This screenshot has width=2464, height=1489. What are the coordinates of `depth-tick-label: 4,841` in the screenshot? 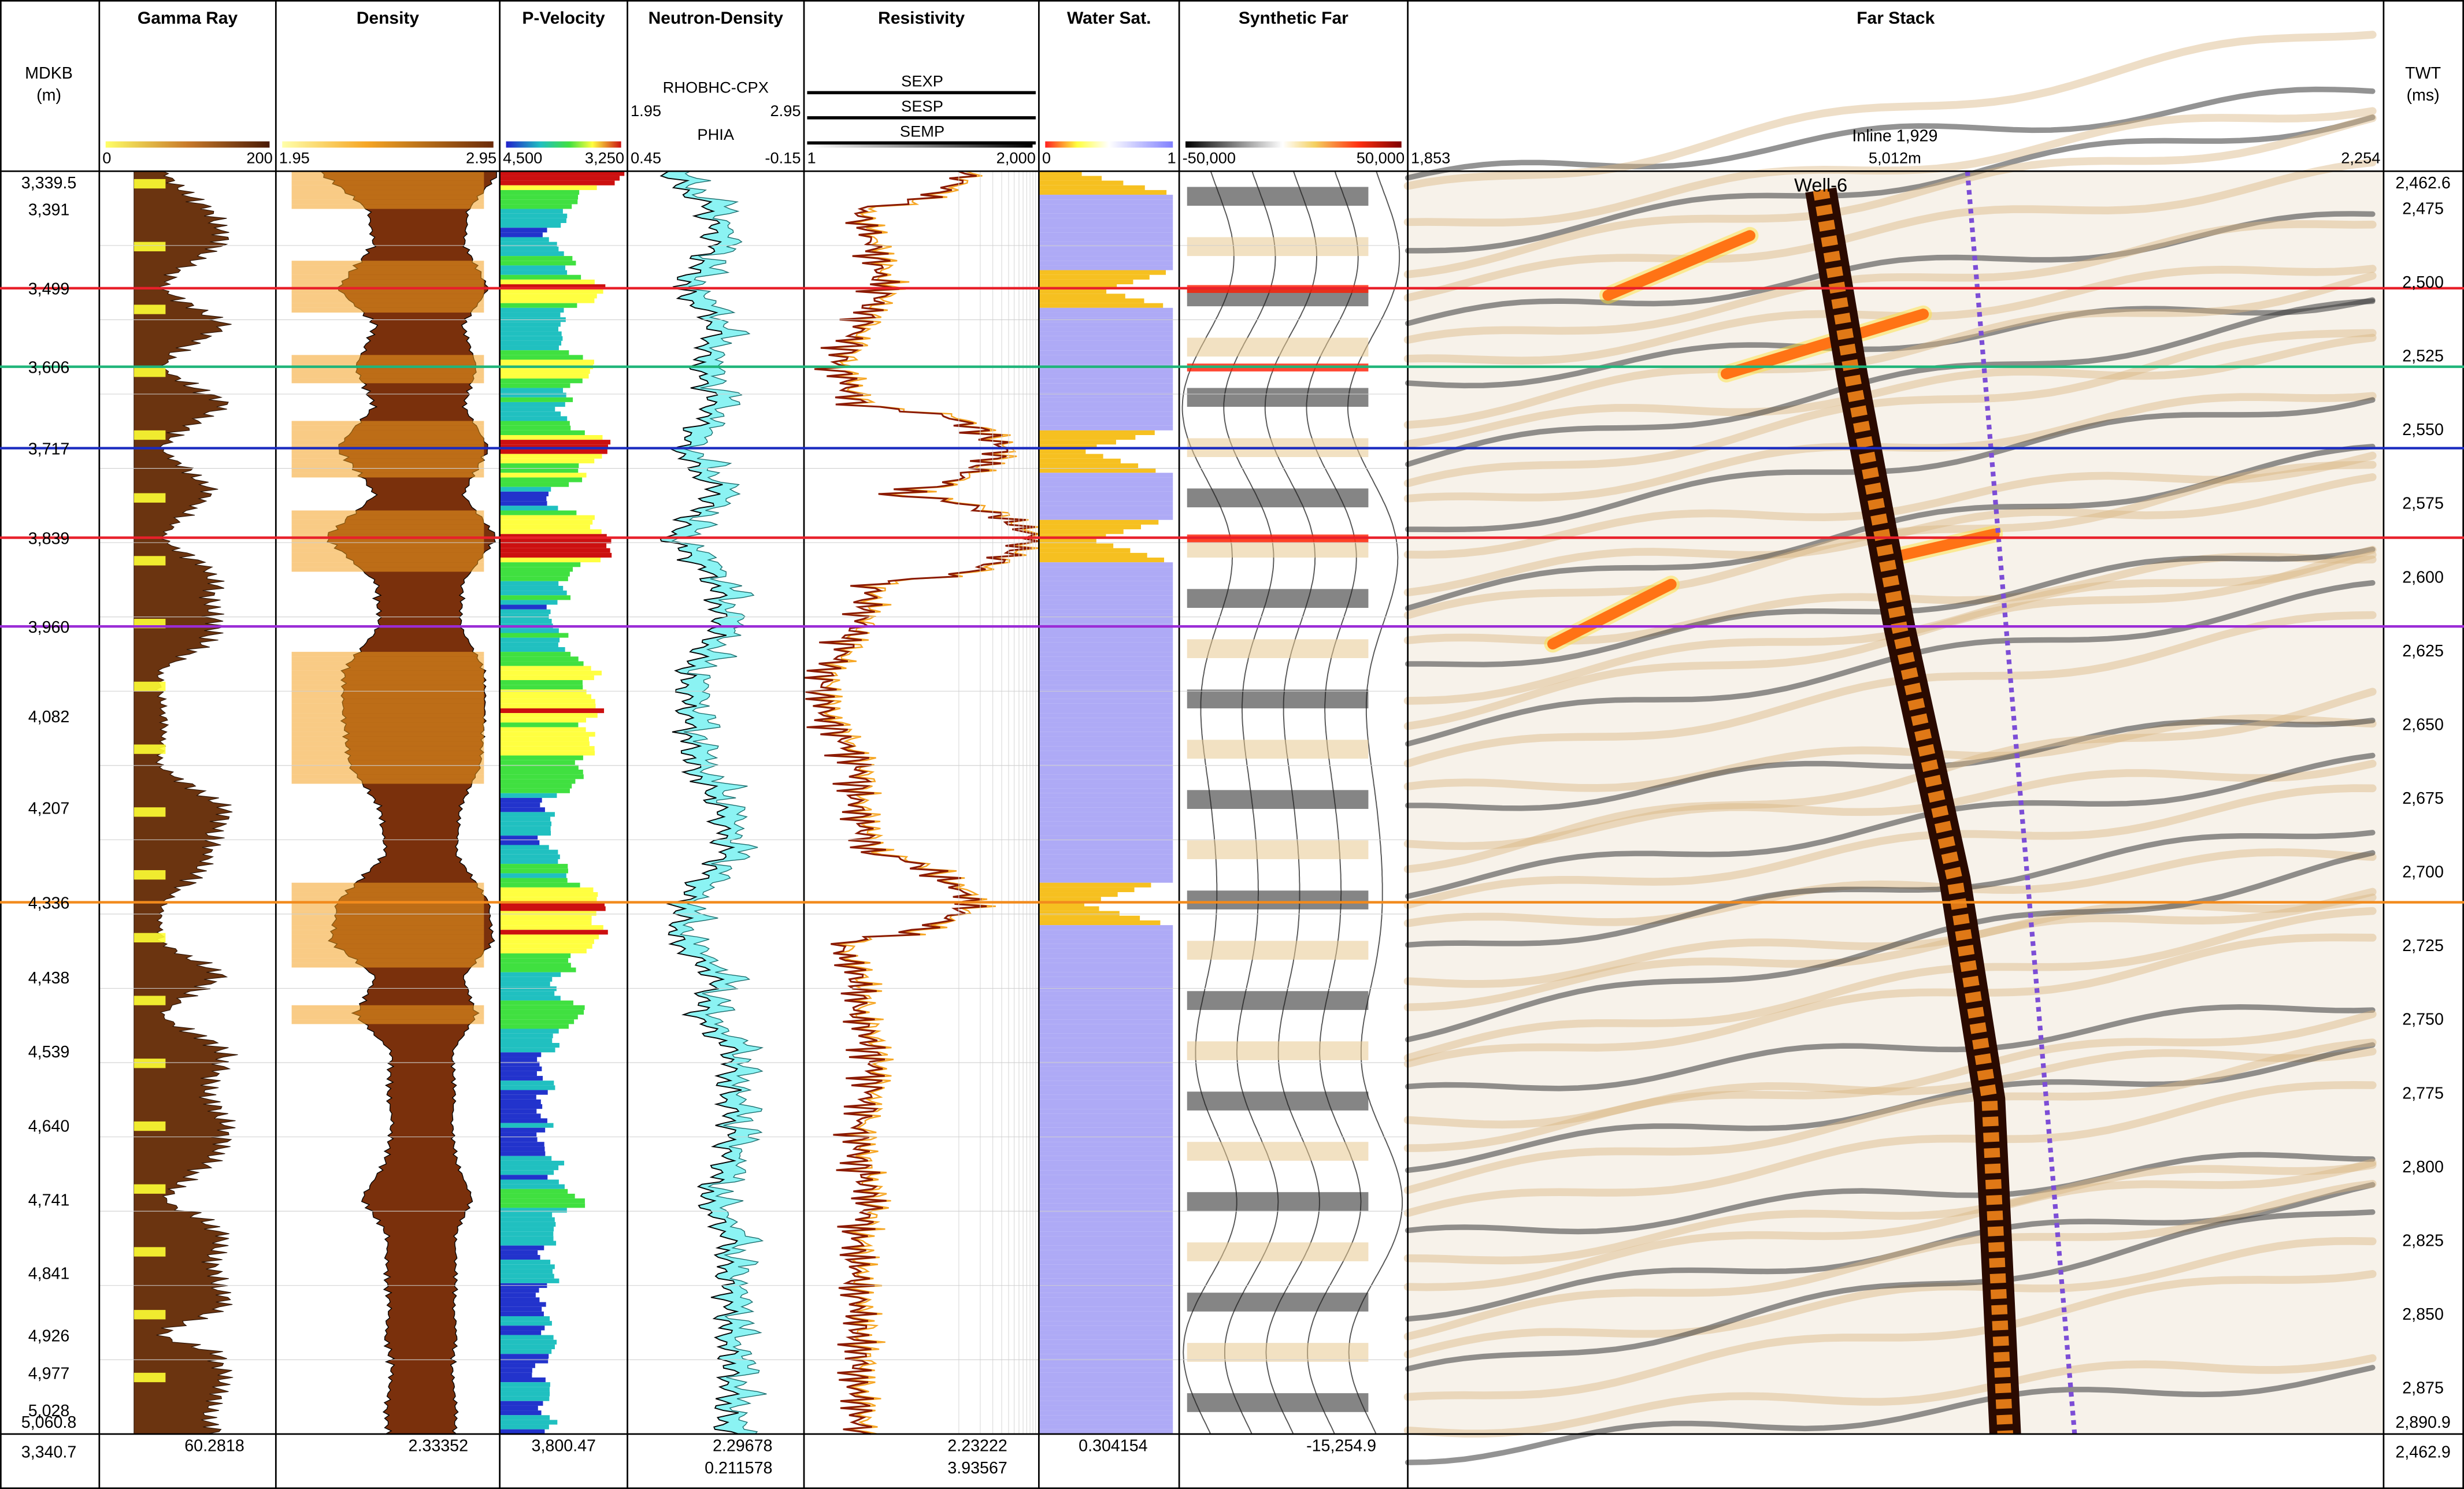 It's located at (49, 1274).